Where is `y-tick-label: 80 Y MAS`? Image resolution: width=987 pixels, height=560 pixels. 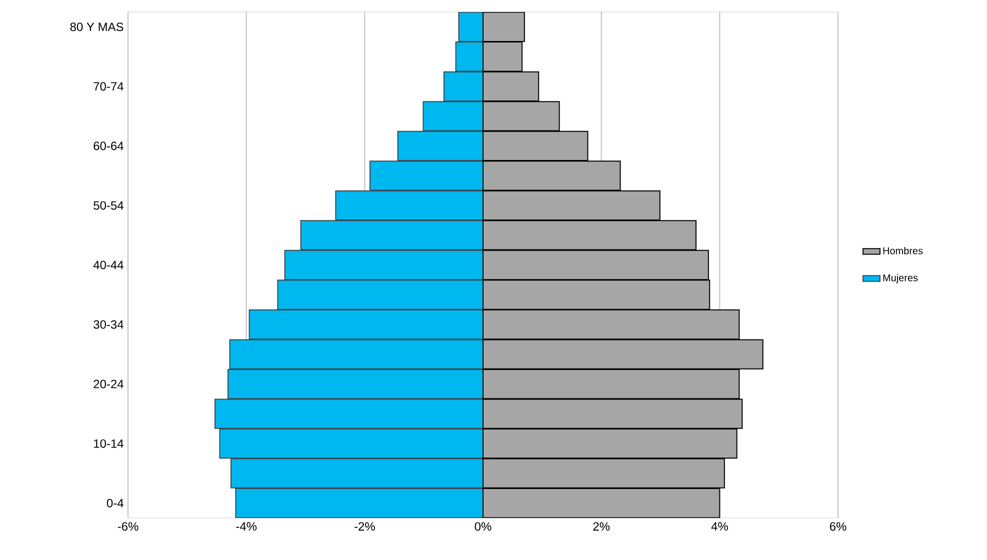
y-tick-label: 80 Y MAS is located at coordinates (97, 27).